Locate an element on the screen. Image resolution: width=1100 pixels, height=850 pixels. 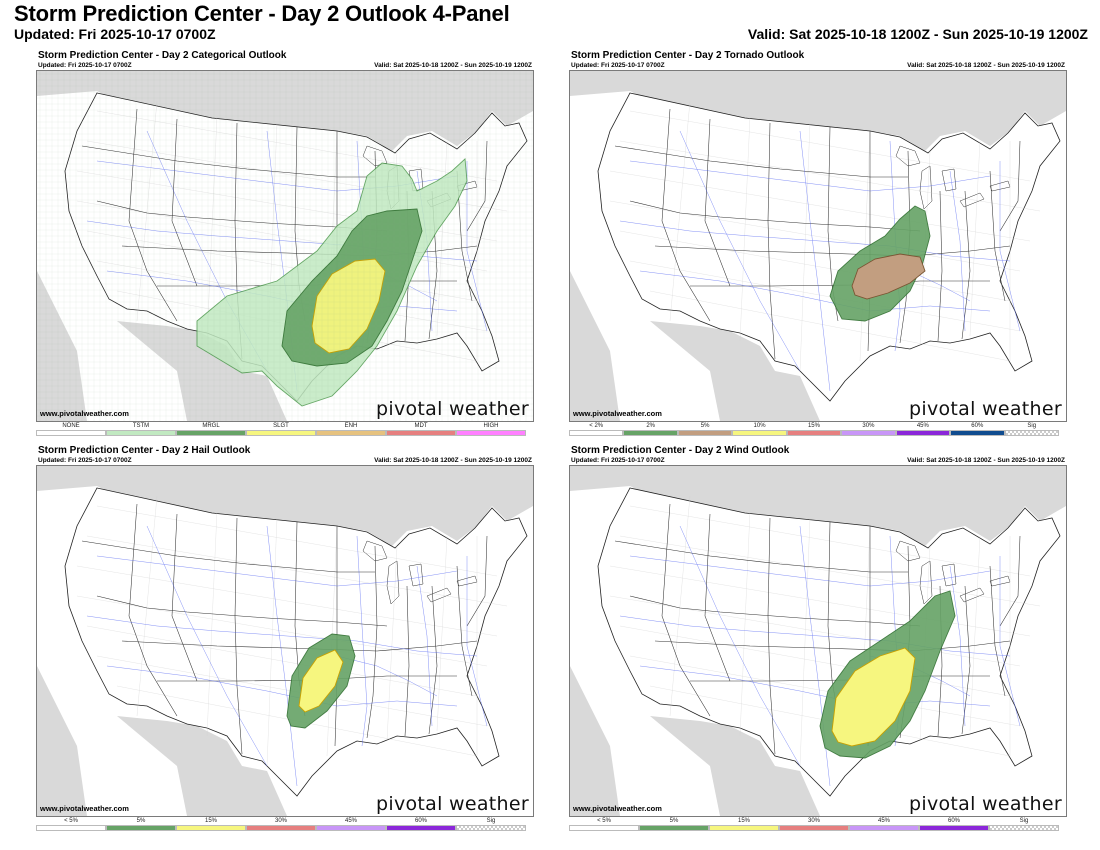
legend-label: ENH is located at coordinates (351, 426).